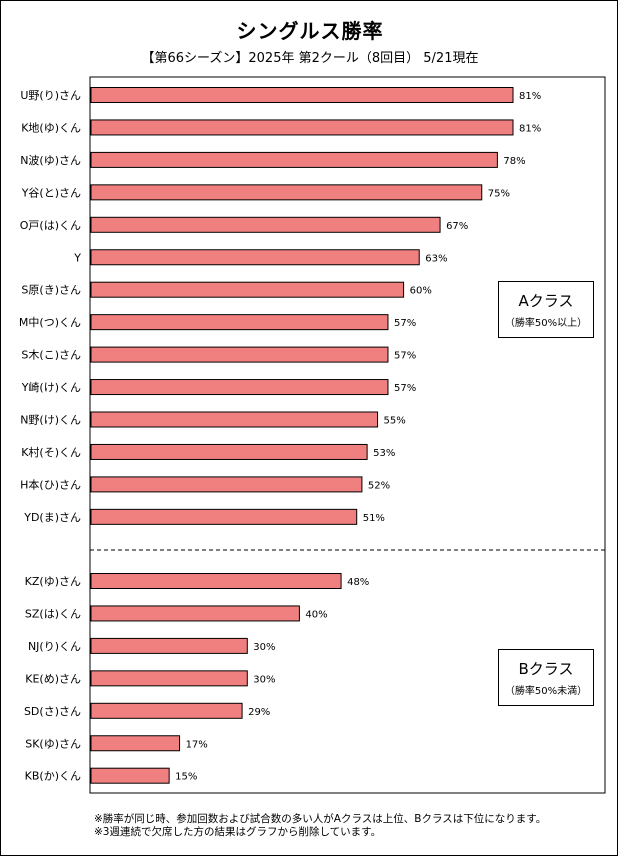 The width and height of the screenshot is (618, 856). Describe the element at coordinates (50, 484) in the screenshot. I see `category-label: H本(ひ)さん` at that location.